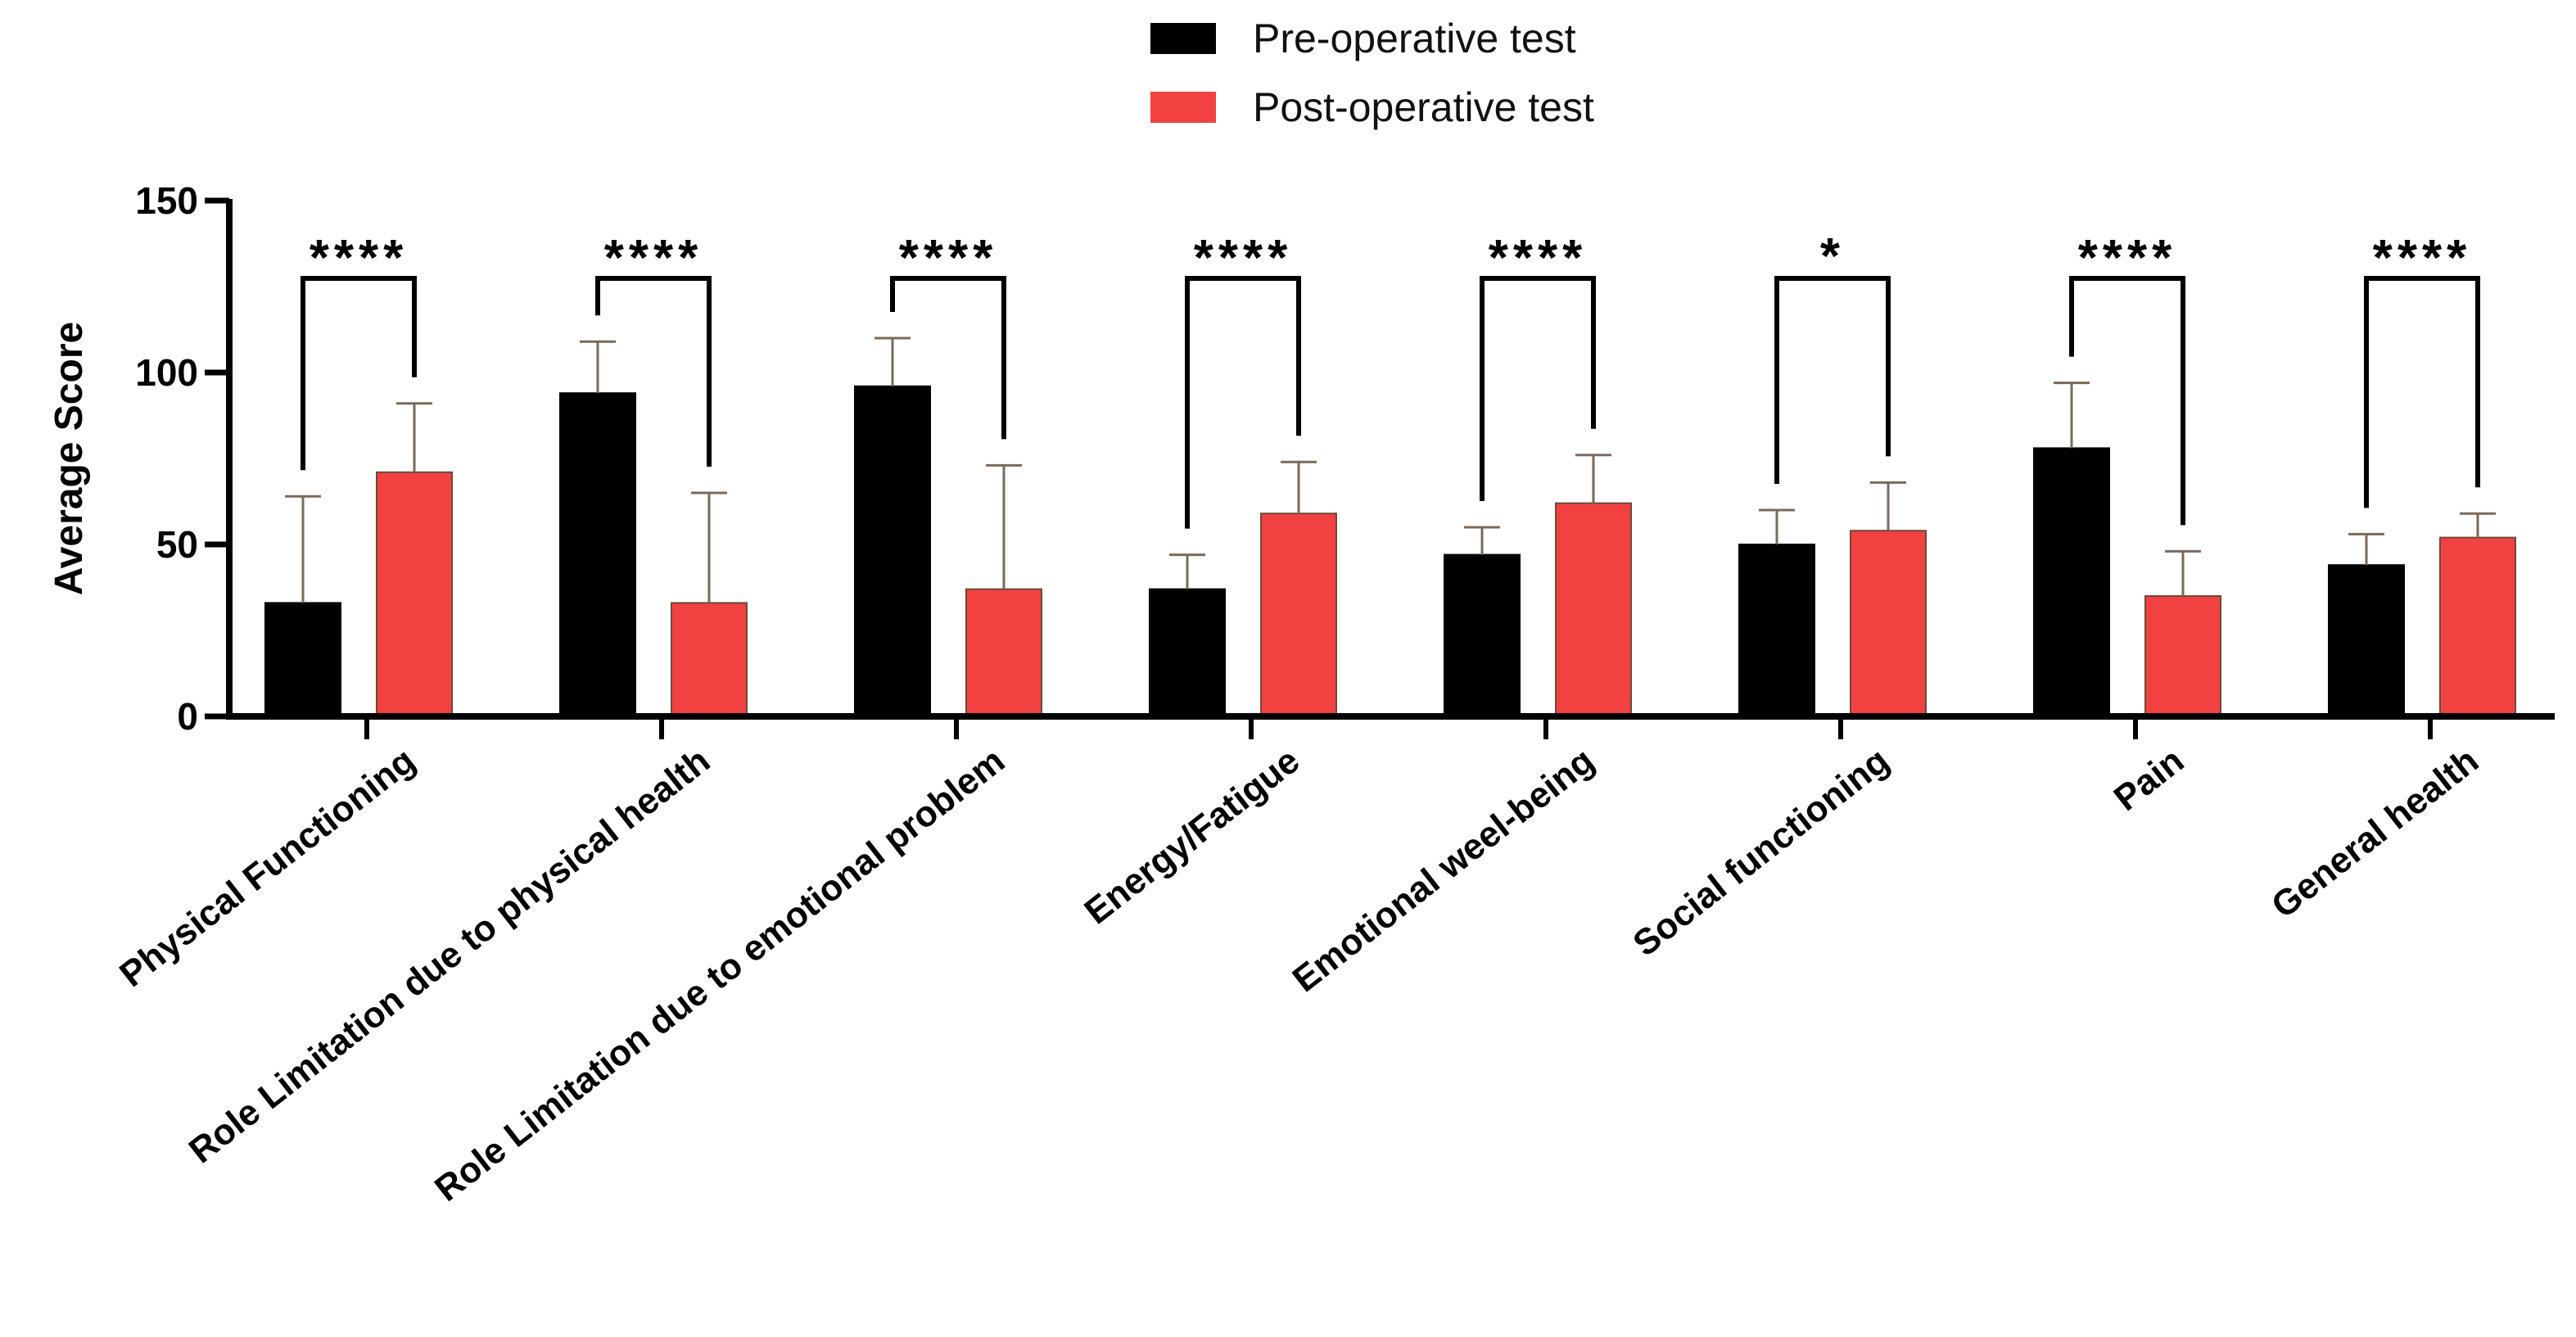 The height and width of the screenshot is (1337, 2576). Describe the element at coordinates (1193, 836) in the screenshot. I see `x-category-label: Energy/Fatigue` at that location.